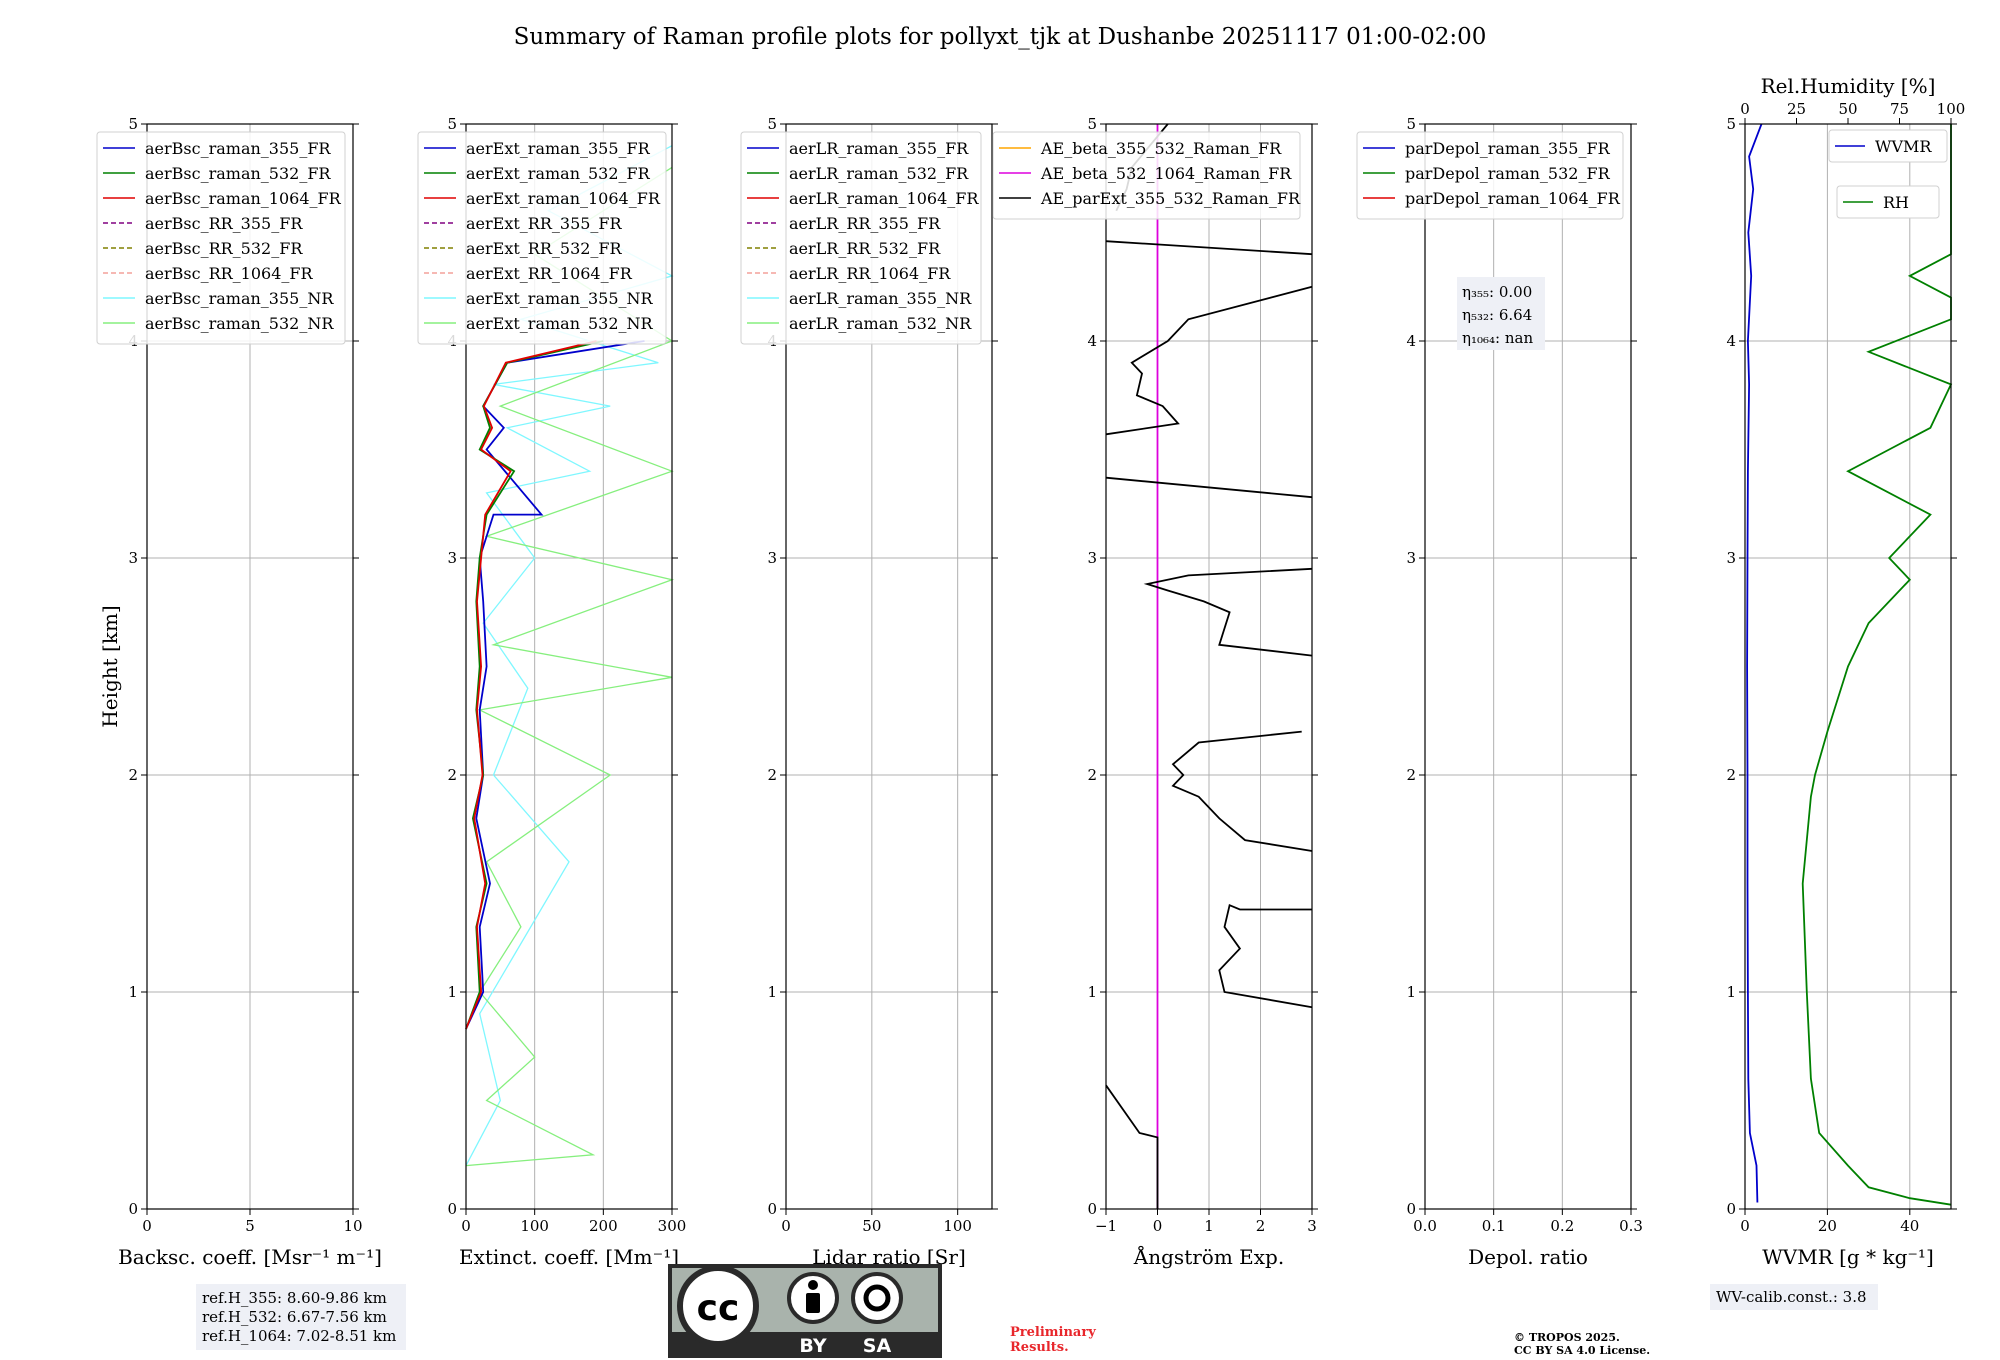  I want to click on legend-entry: RH, so click(1896, 202).